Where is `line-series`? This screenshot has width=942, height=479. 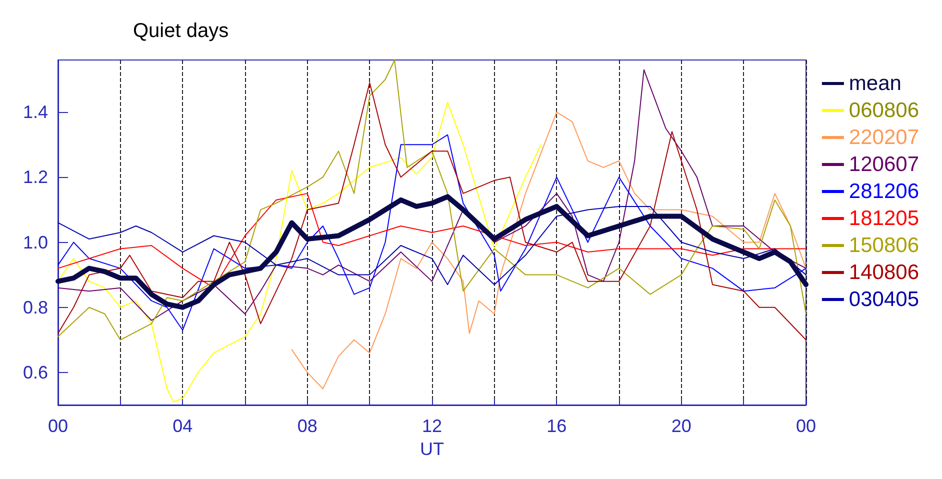 line-series is located at coordinates (432, 246).